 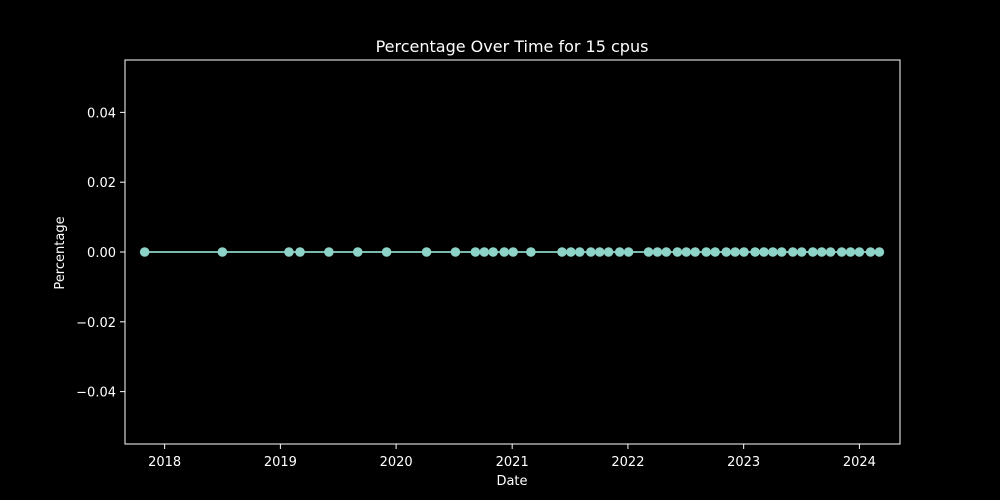 I want to click on y-tick-label: 0.00, so click(x=101, y=253).